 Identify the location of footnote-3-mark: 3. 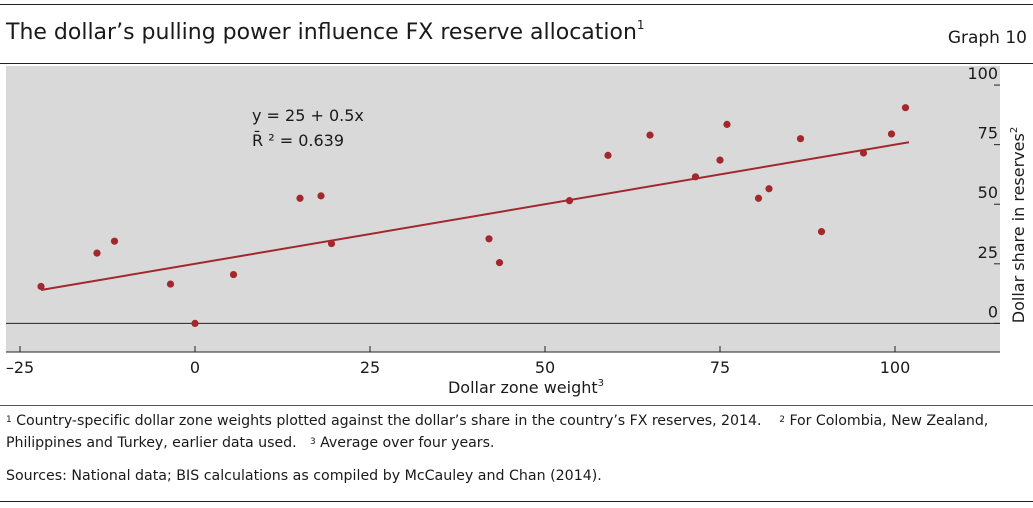
(312, 442).